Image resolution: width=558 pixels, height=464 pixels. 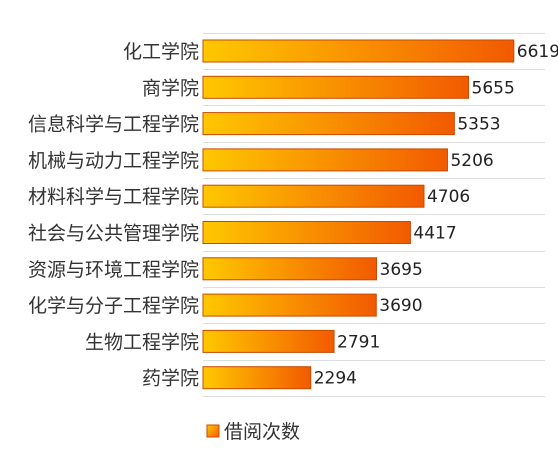 I want to click on legend: 借阅次数, so click(x=253, y=432).